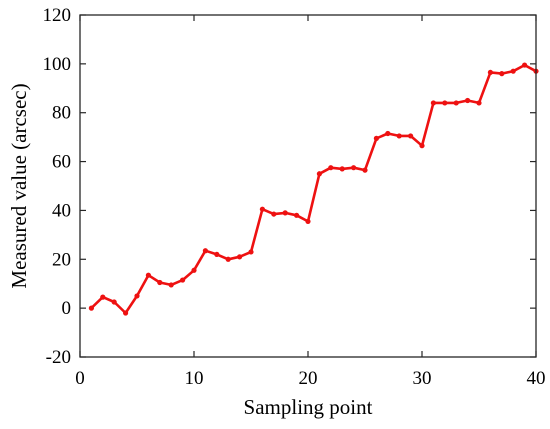  I want to click on y-tick-label: 120, so click(57, 15).